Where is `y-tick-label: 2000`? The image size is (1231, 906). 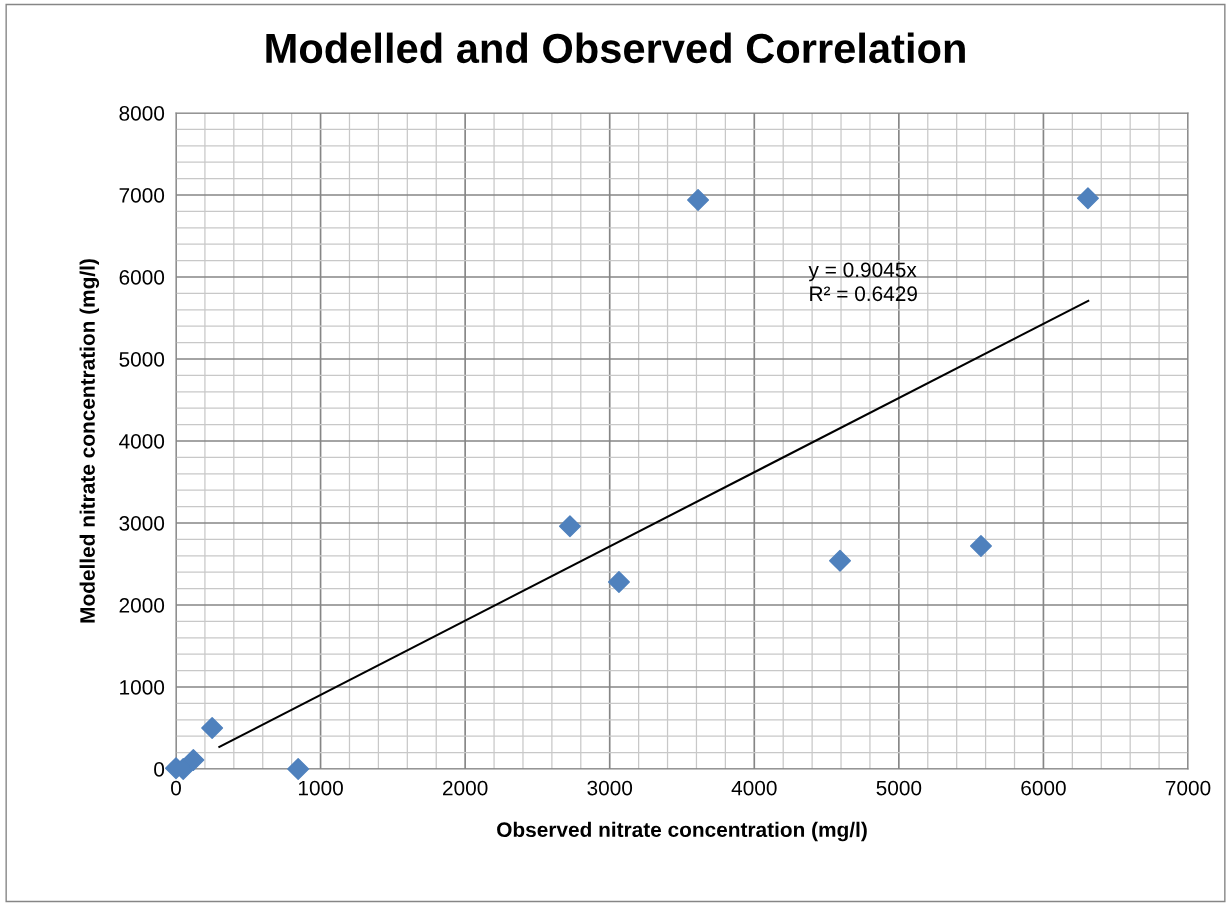 y-tick-label: 2000 is located at coordinates (142, 605).